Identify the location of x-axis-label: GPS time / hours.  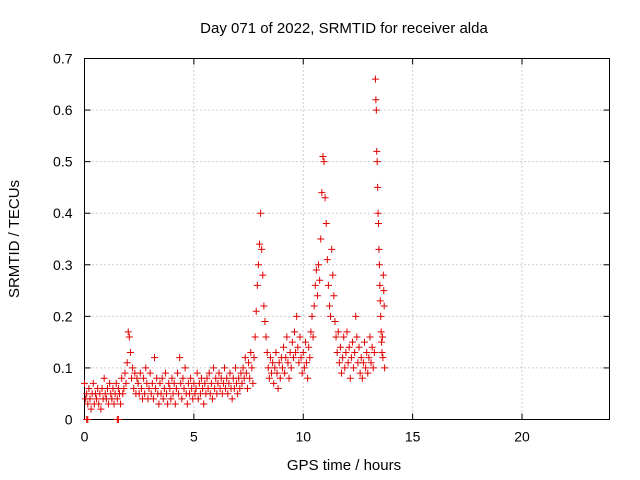
(344, 465).